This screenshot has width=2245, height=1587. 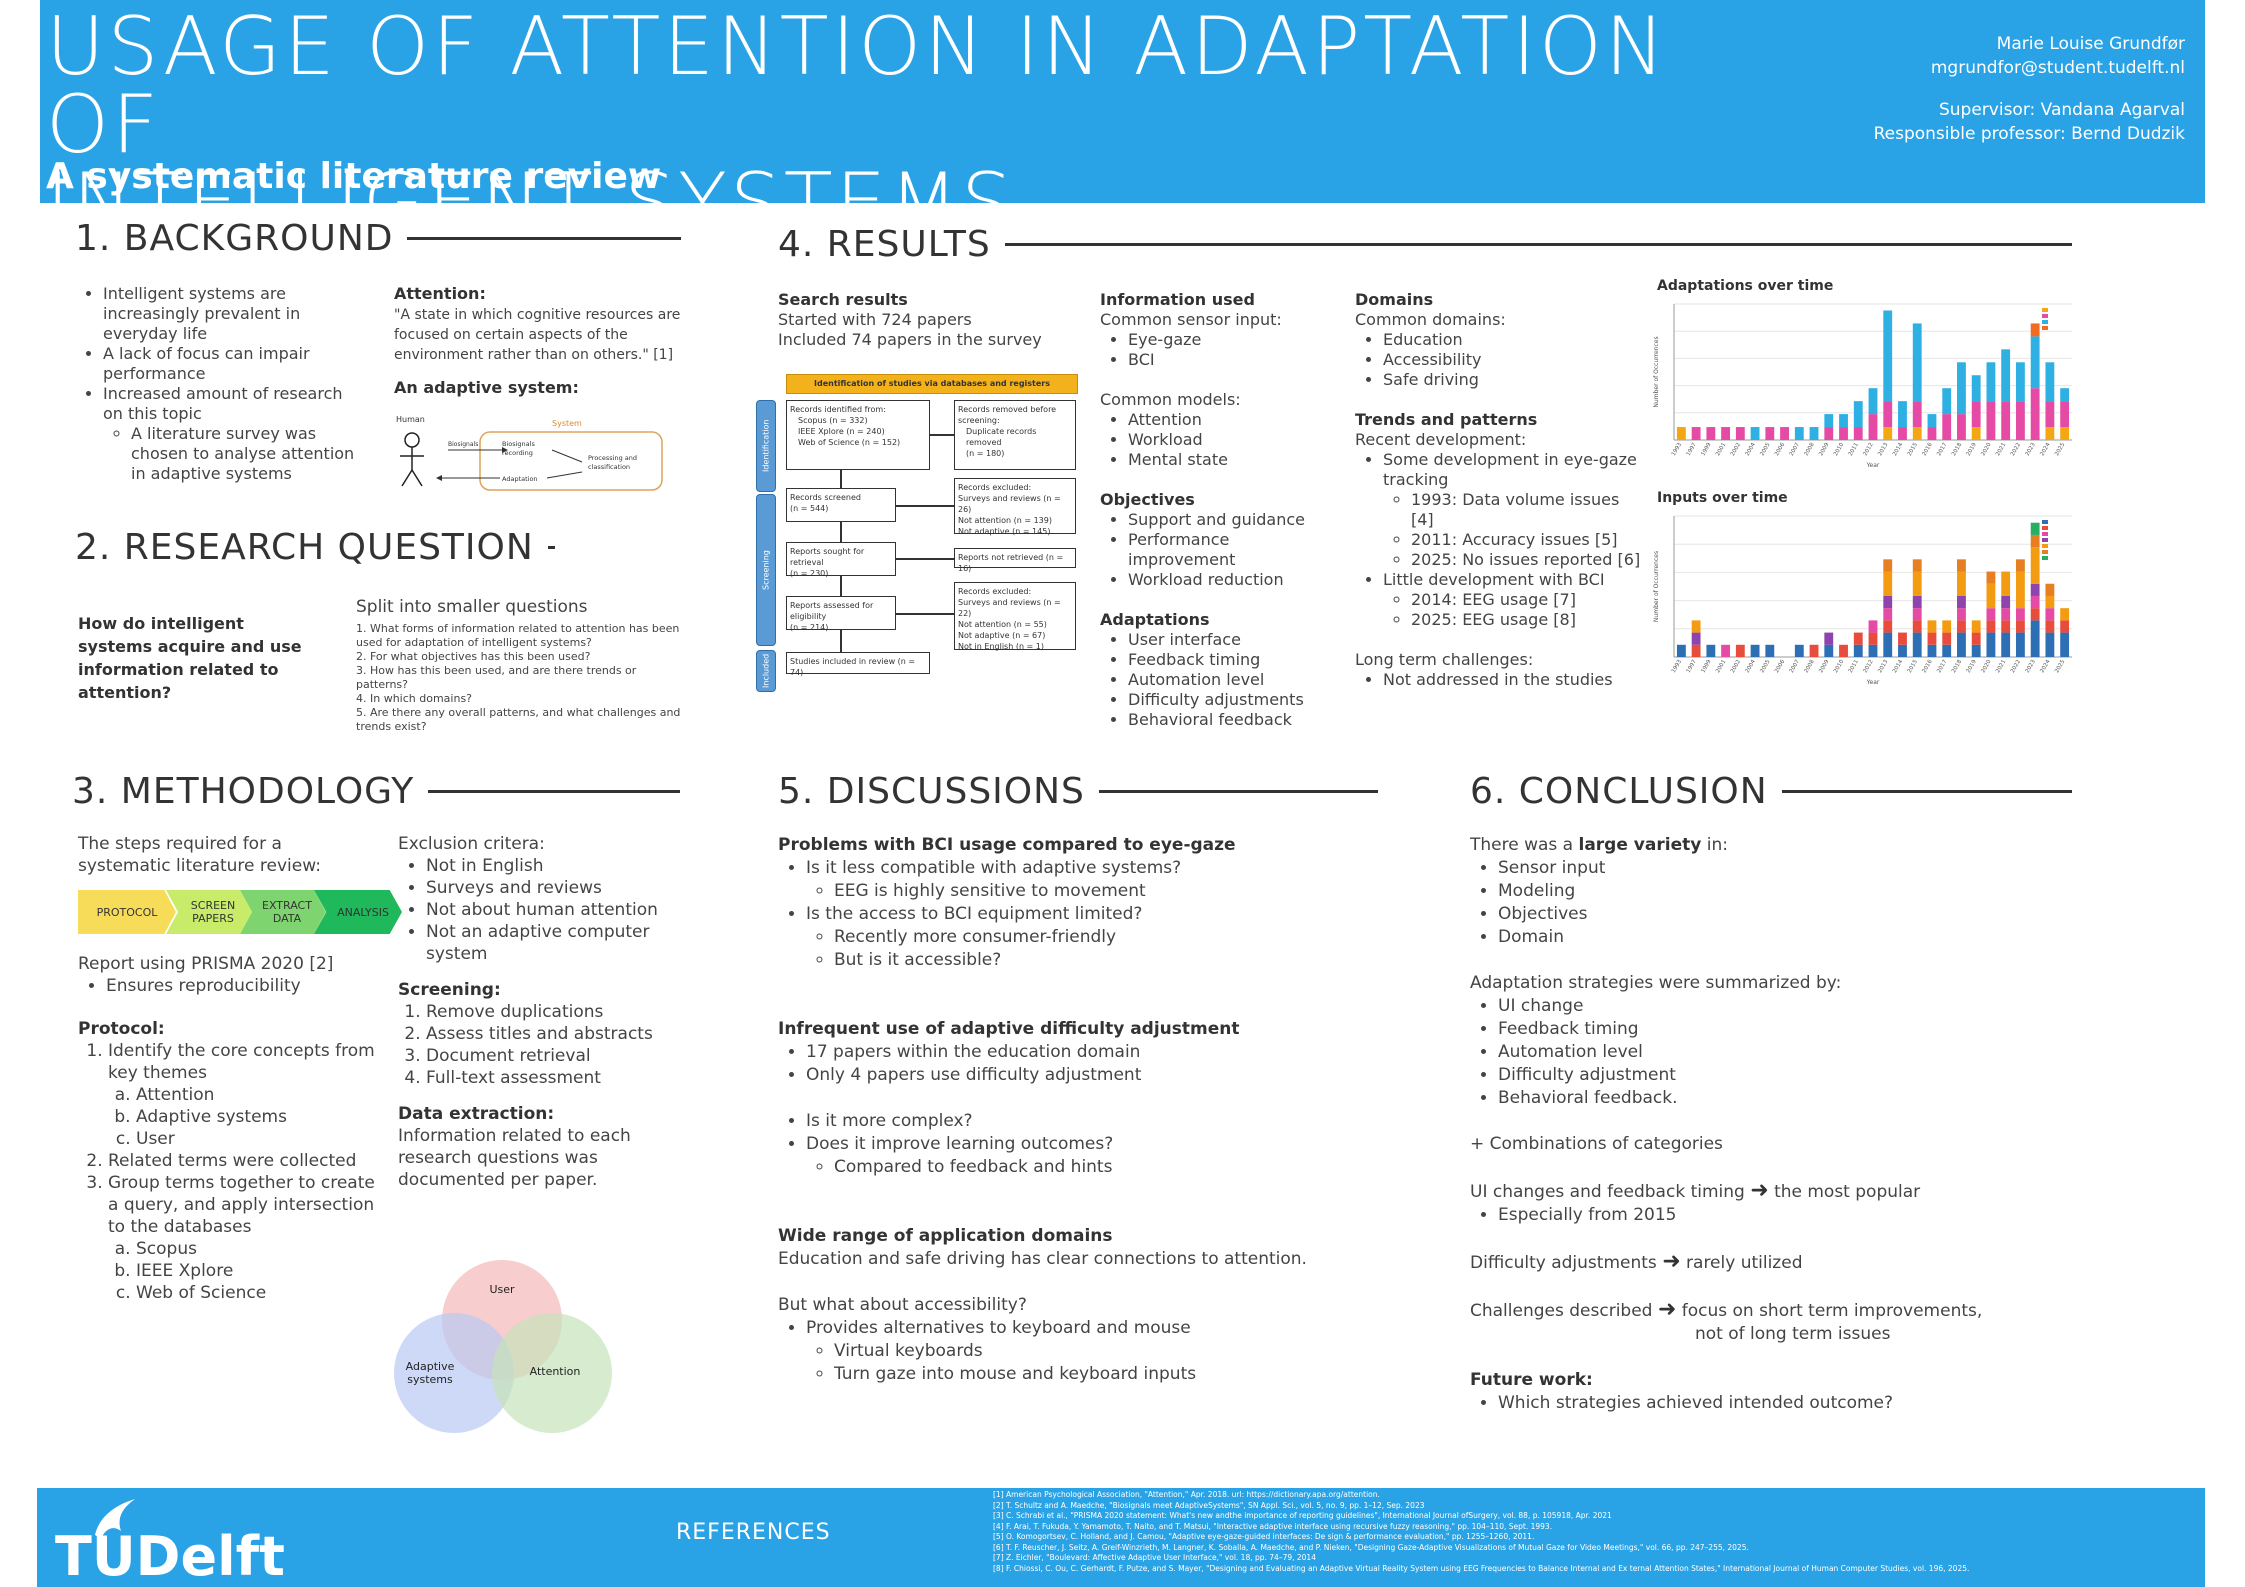 What do you see at coordinates (2057, 68) in the screenshot?
I see `author-email: mgrundfor@student.tudelft.nl` at bounding box center [2057, 68].